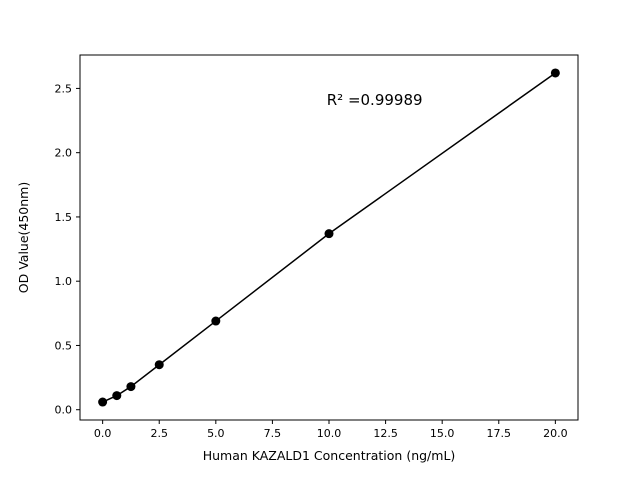 The width and height of the screenshot is (640, 484). Describe the element at coordinates (64, 345) in the screenshot. I see `y-tick-label: 0.5` at that location.